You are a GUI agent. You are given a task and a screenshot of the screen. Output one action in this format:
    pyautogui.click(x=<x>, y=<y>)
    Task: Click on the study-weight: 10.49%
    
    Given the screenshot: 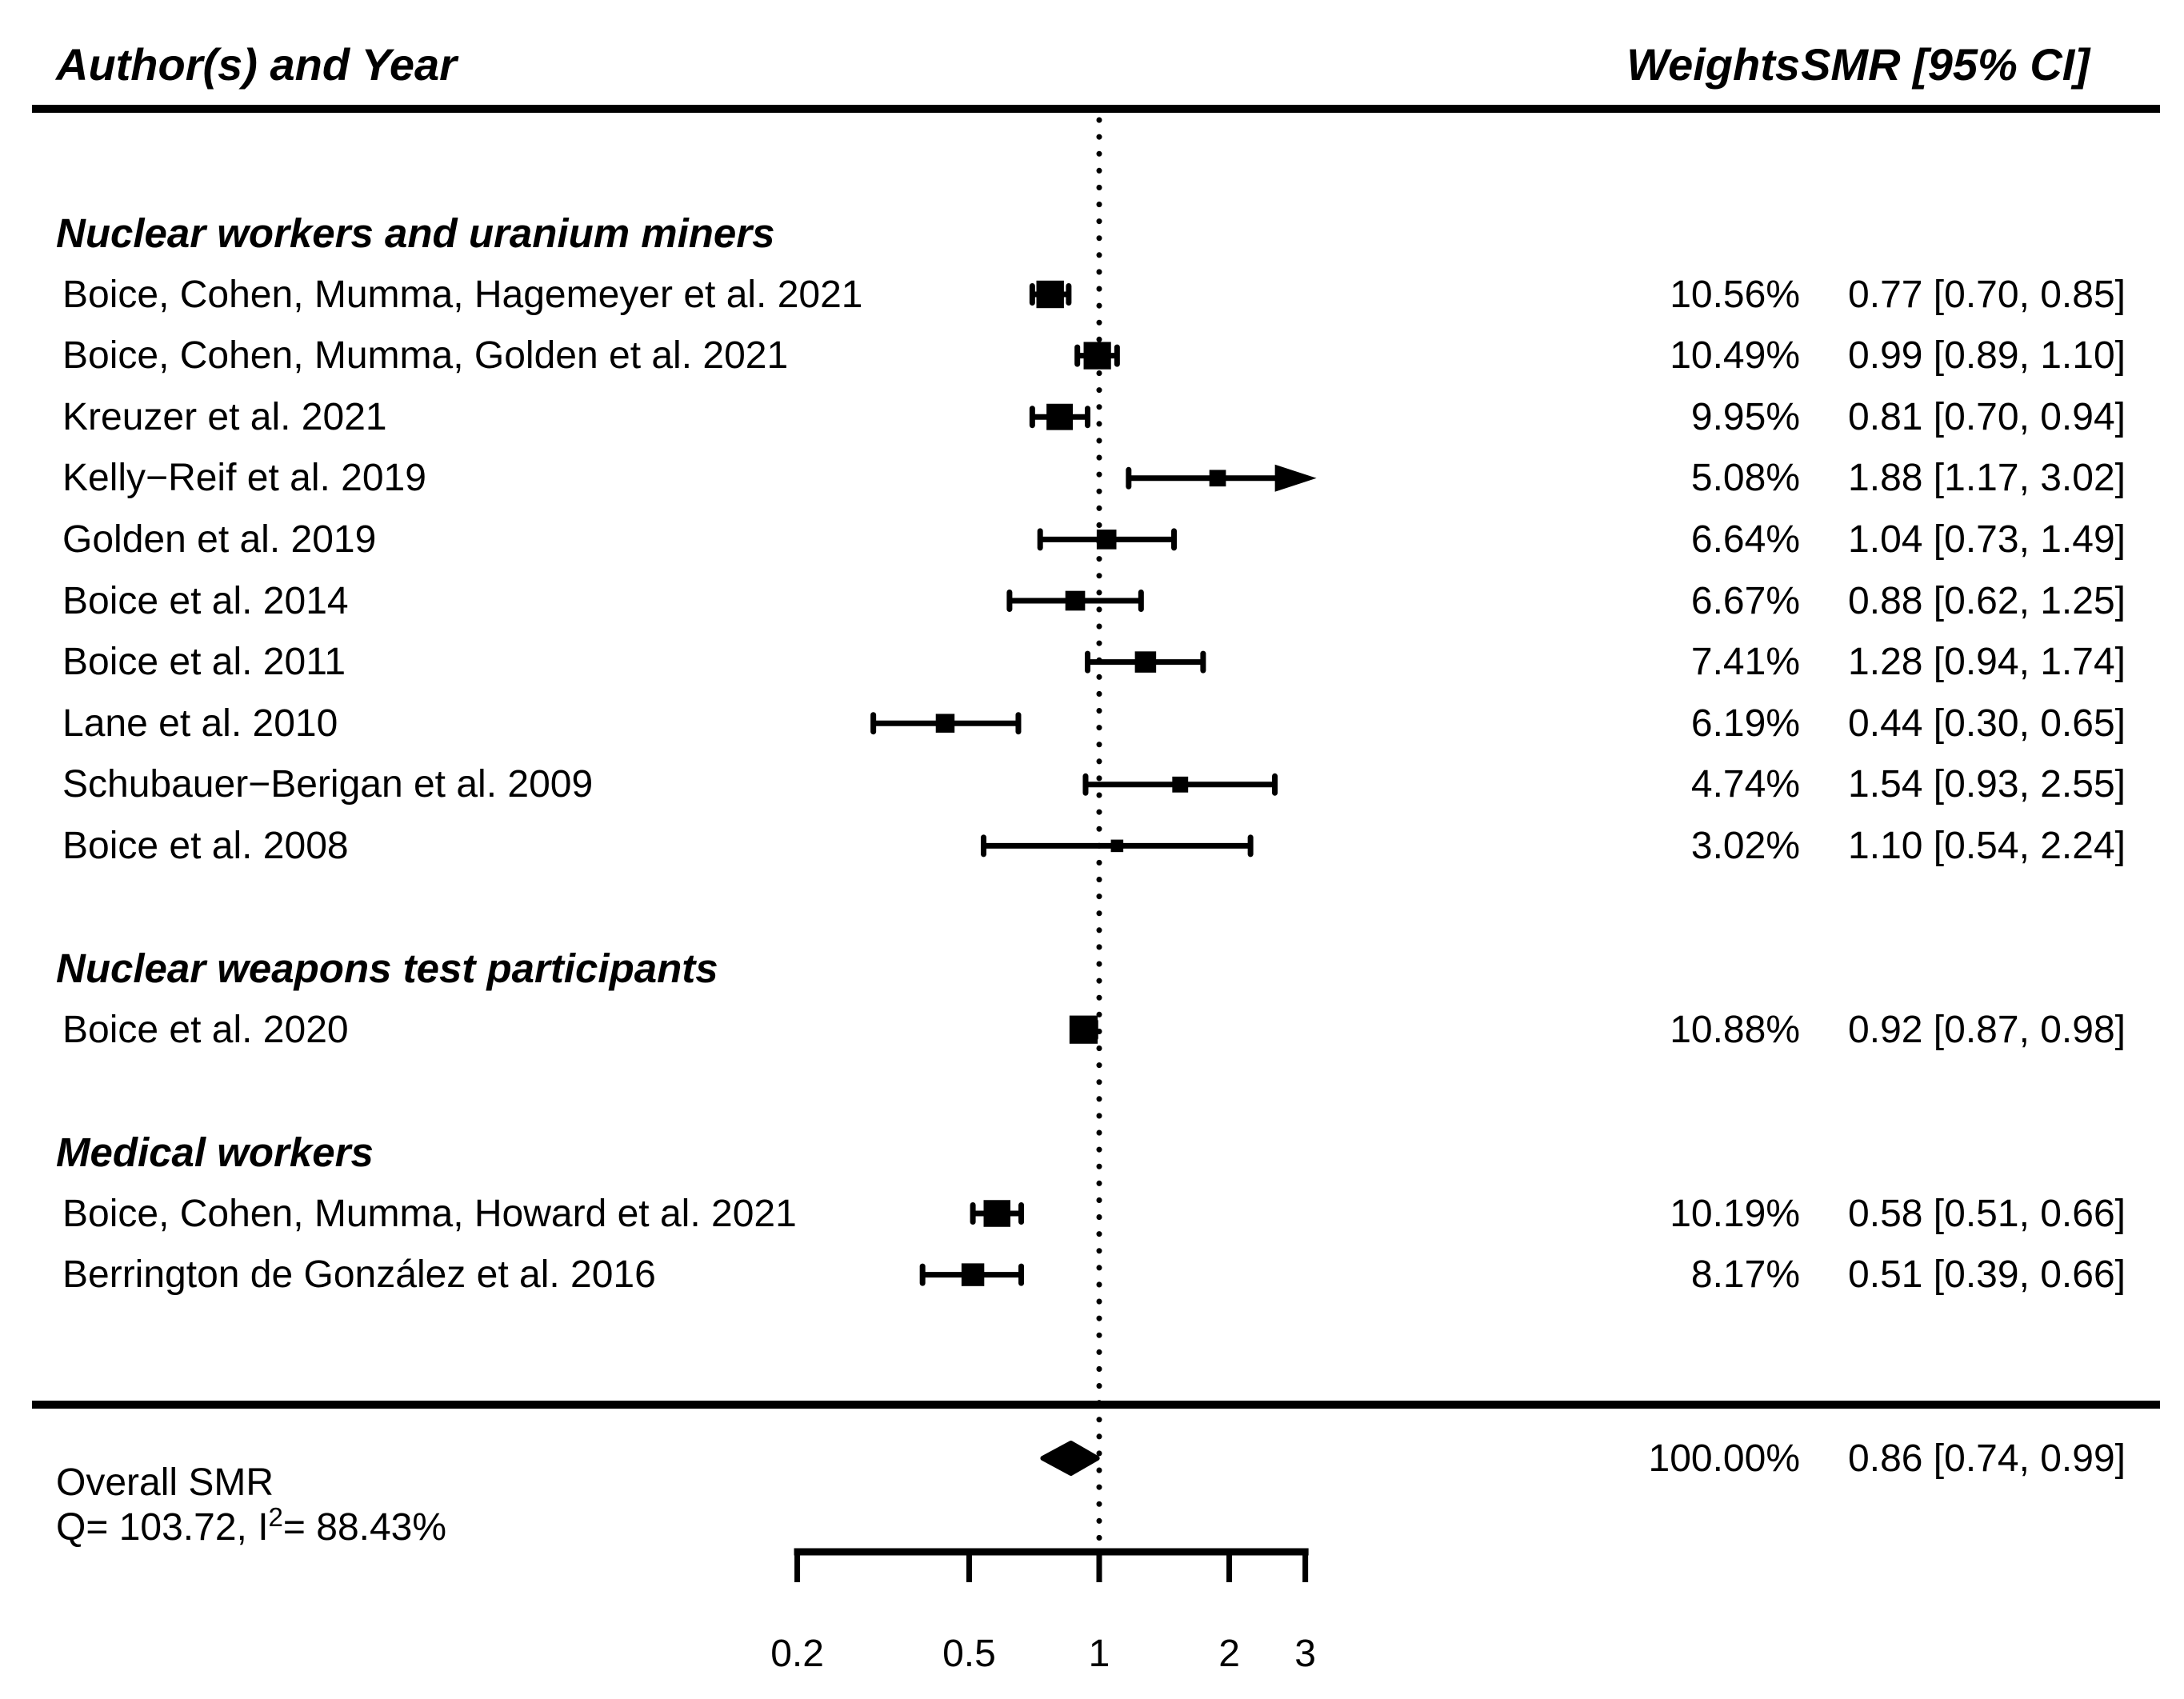 What is the action you would take?
    pyautogui.click(x=1735, y=356)
    